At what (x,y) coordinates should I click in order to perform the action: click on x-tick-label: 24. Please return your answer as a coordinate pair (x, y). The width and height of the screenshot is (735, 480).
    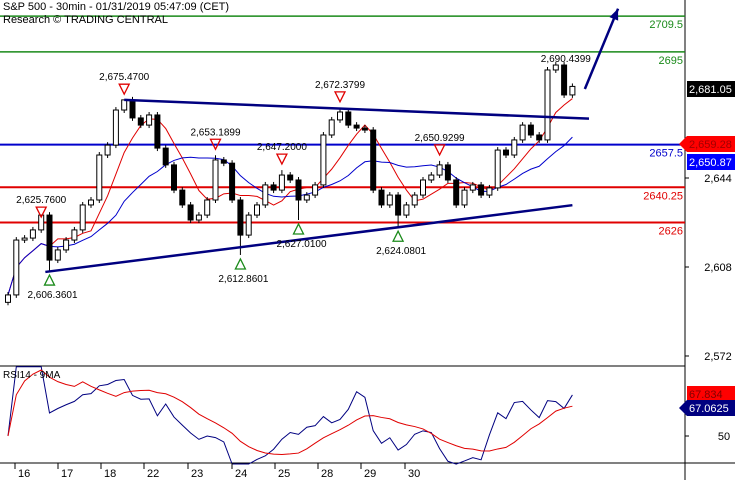
    Looking at the image, I should click on (241, 474).